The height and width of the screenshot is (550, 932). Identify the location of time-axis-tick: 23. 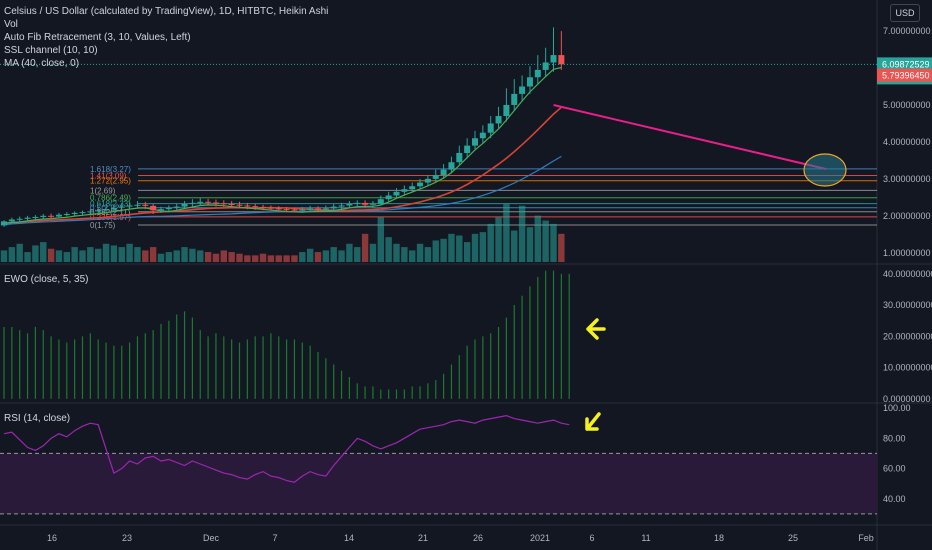
(127, 538).